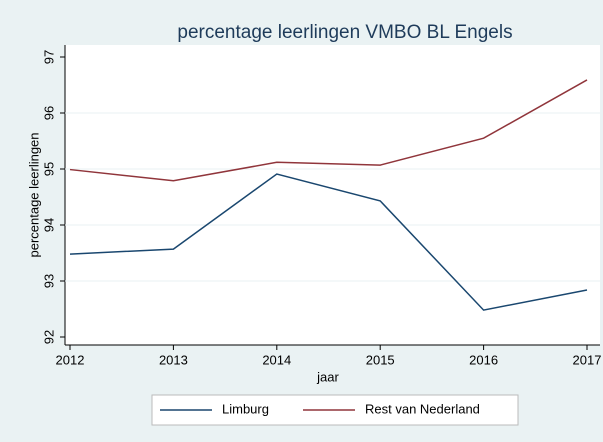 The height and width of the screenshot is (442, 603). I want to click on y-tick-label: 96, so click(48, 113).